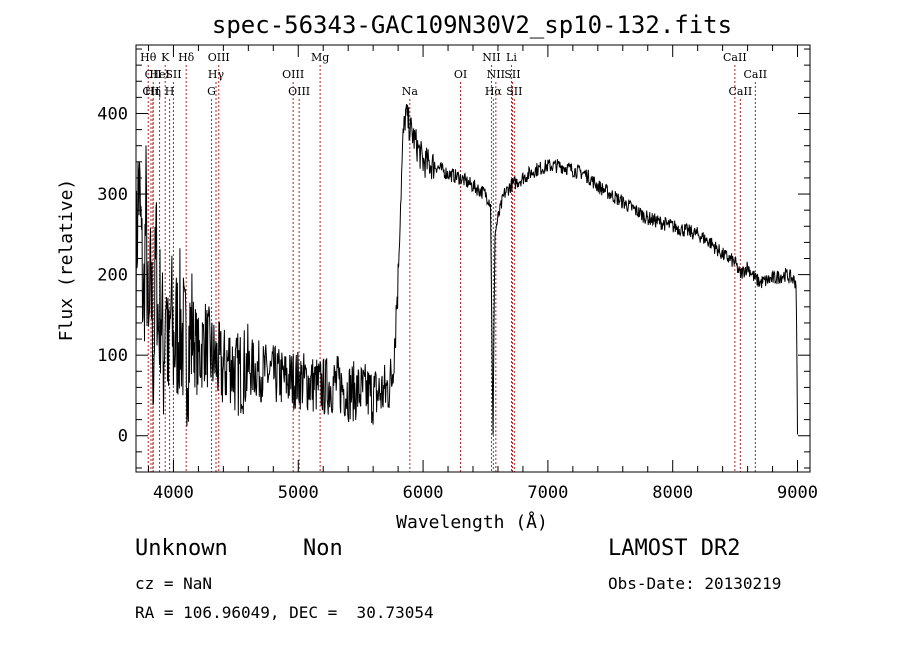  Describe the element at coordinates (323, 548) in the screenshot. I see `subclass-label: Non` at that location.